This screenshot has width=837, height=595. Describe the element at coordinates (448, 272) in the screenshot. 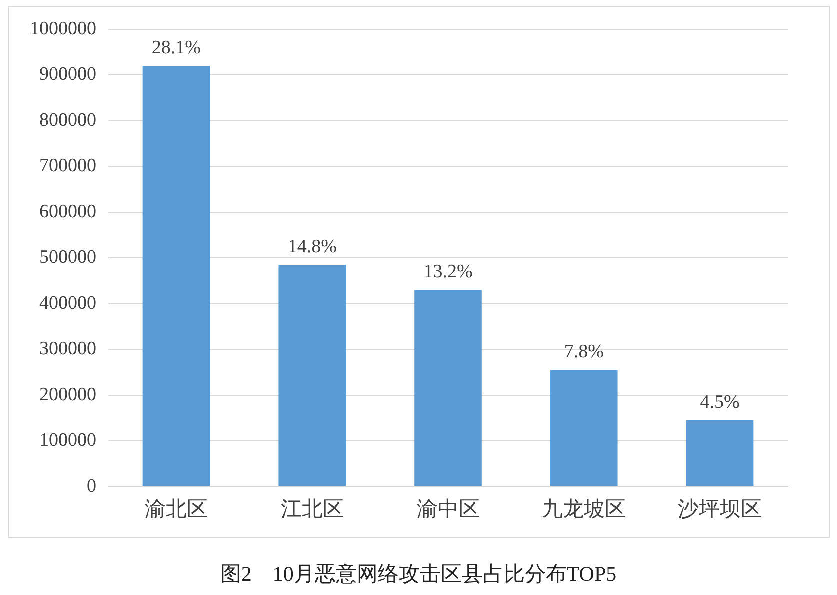

I see `annotation: 13.2%` at that location.